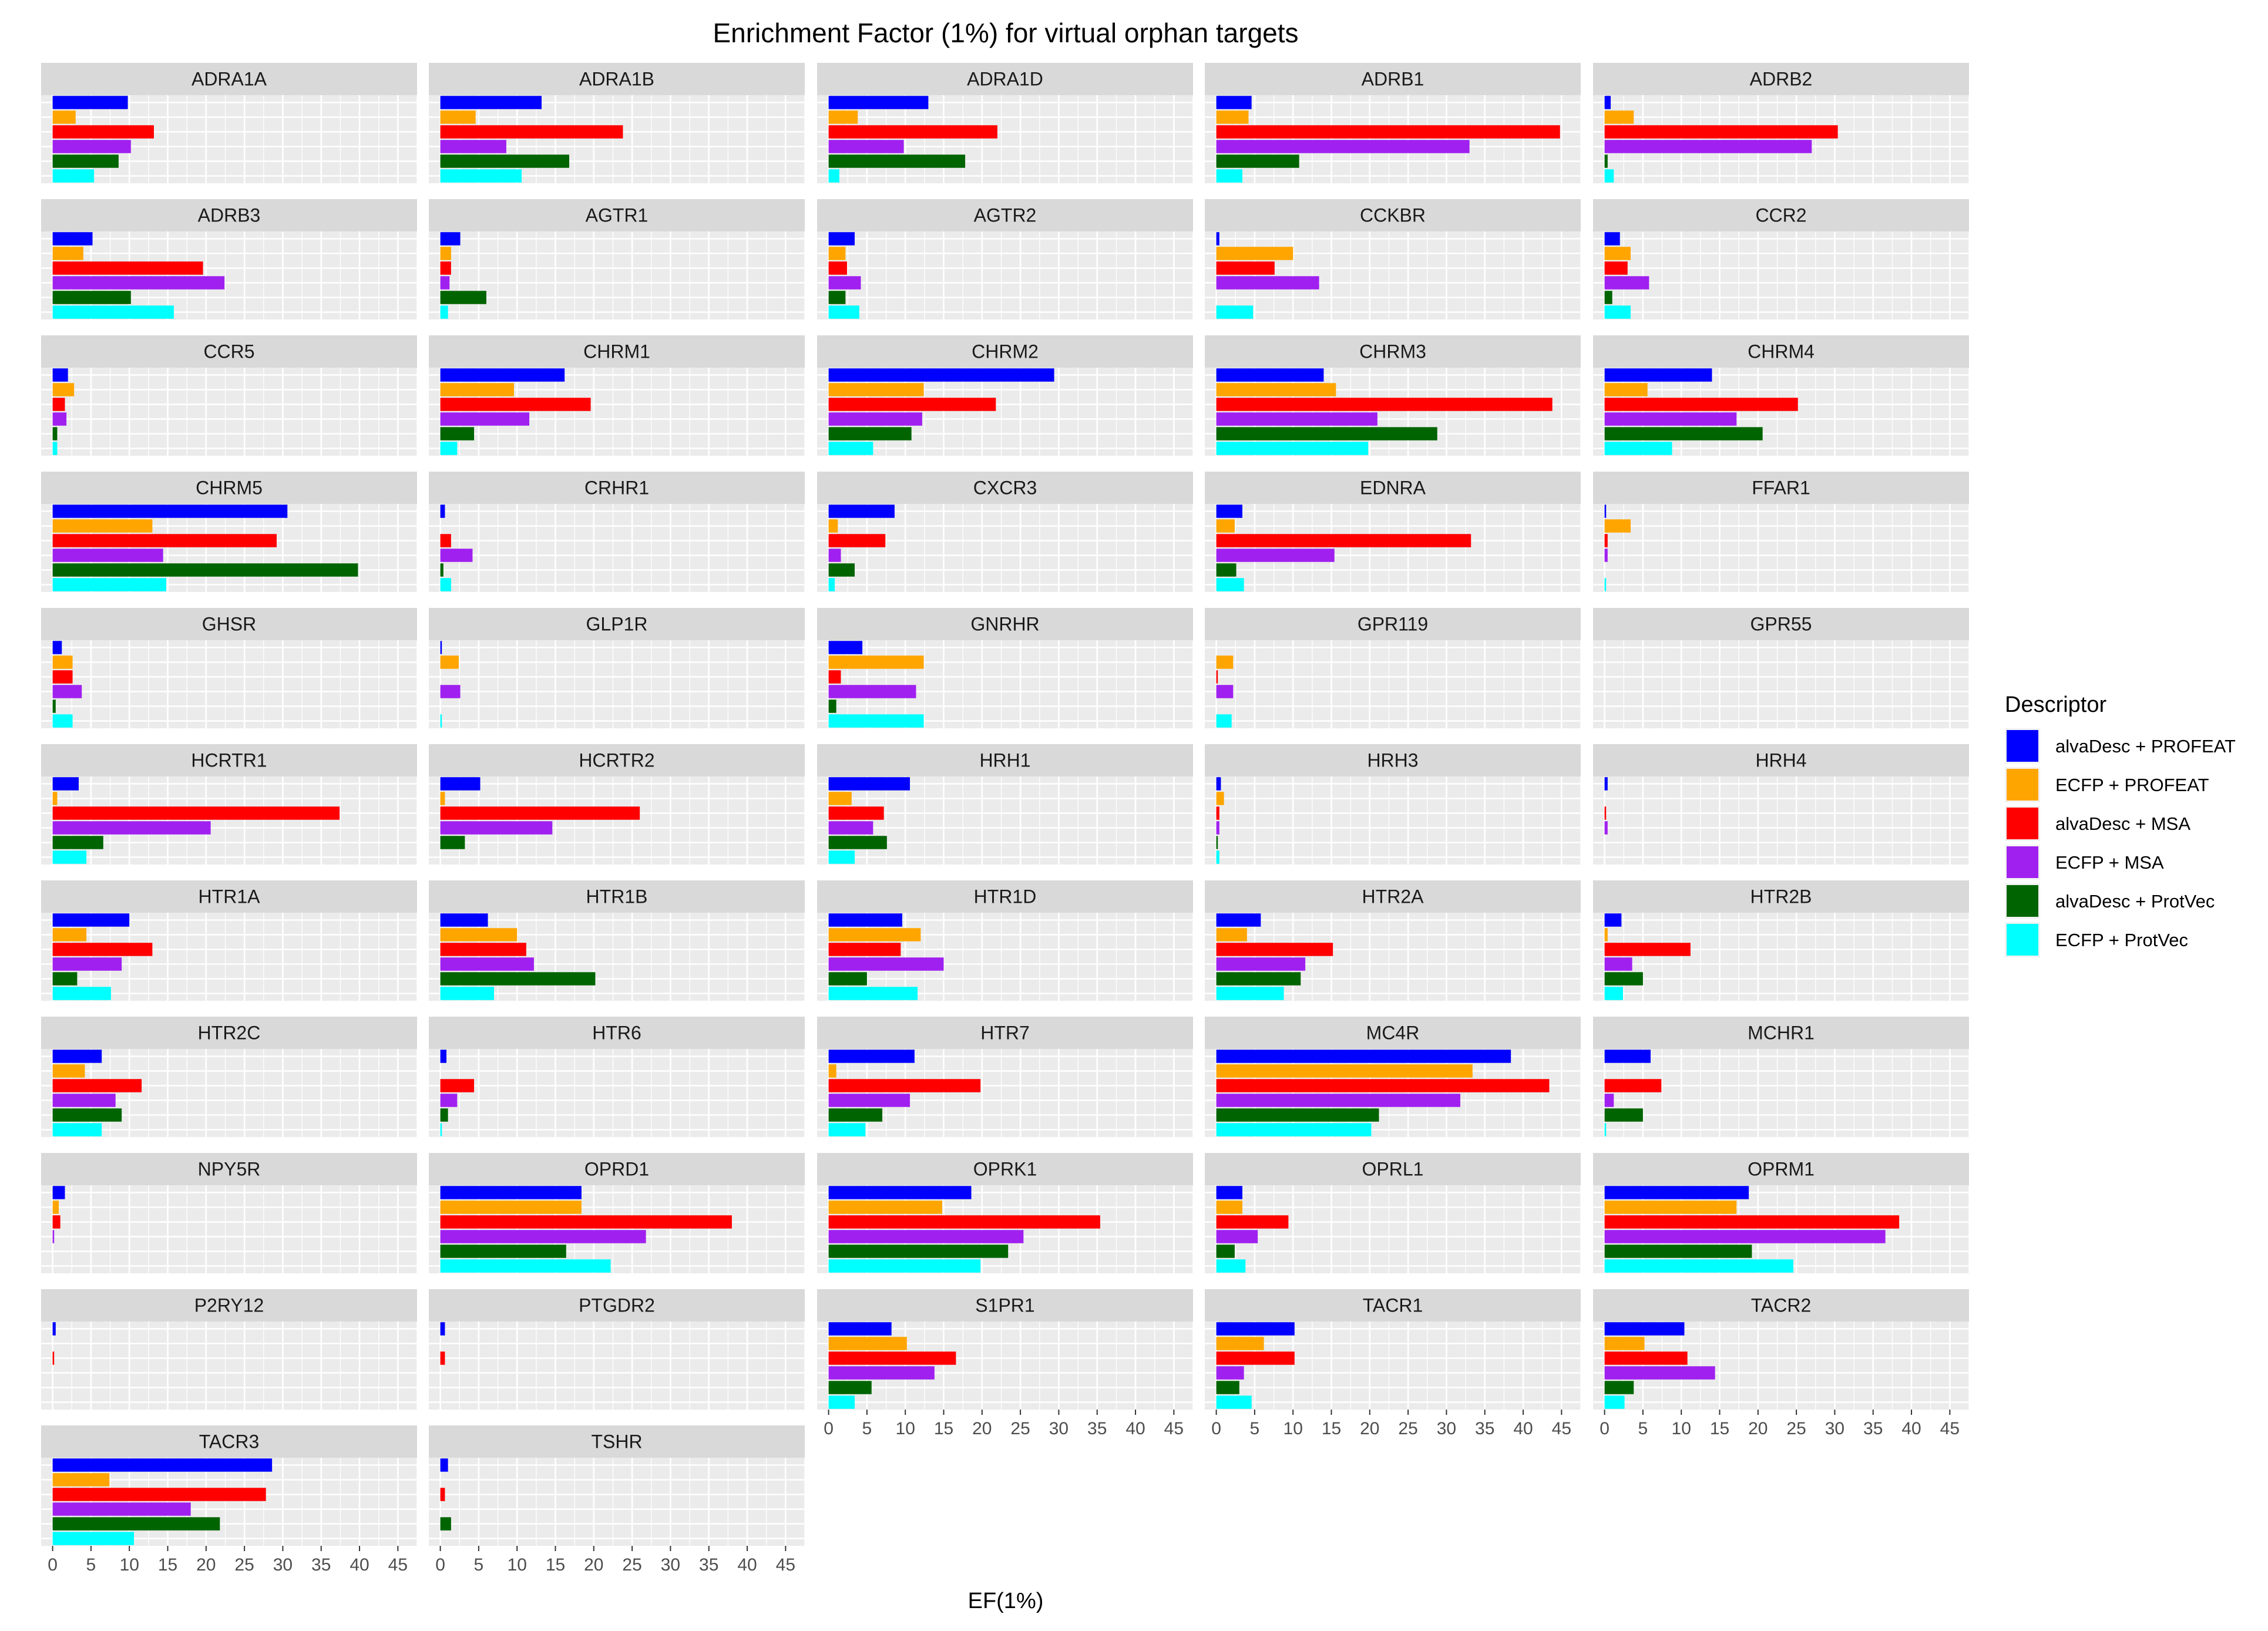 This screenshot has height=1631, width=2268. Describe the element at coordinates (1393, 79) in the screenshot. I see `facet-strip-label: ADRB1` at that location.